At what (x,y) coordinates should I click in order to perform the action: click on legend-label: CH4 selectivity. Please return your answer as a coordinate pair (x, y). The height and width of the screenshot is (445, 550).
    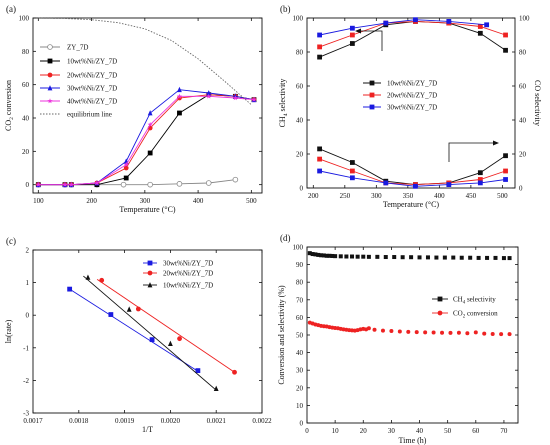
    Looking at the image, I should click on (474, 301).